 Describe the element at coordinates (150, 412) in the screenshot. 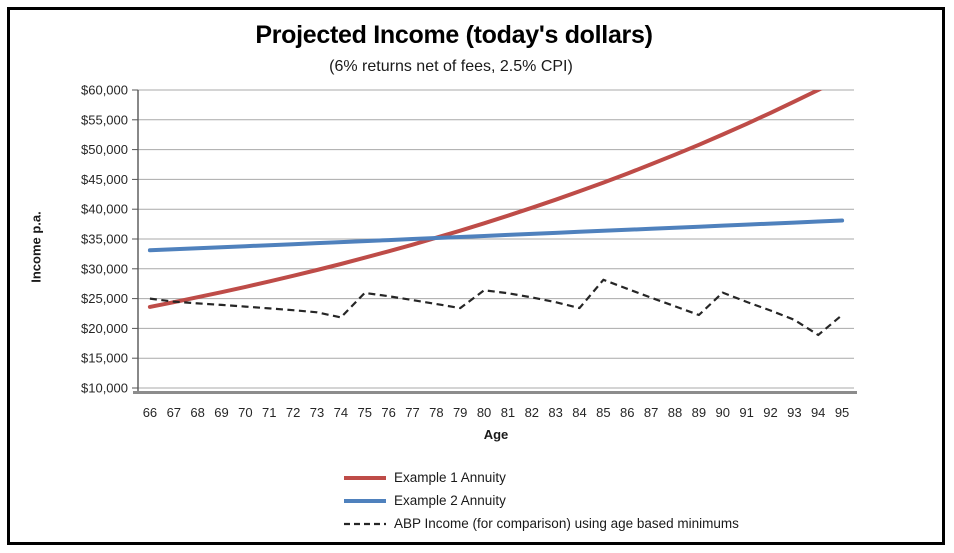

I see `x-tick-label: 66` at that location.